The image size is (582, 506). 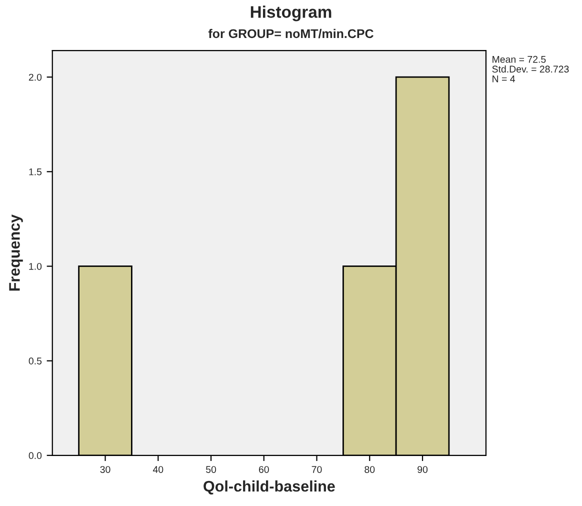 What do you see at coordinates (35, 266) in the screenshot?
I see `y-tick-label: 1.0` at bounding box center [35, 266].